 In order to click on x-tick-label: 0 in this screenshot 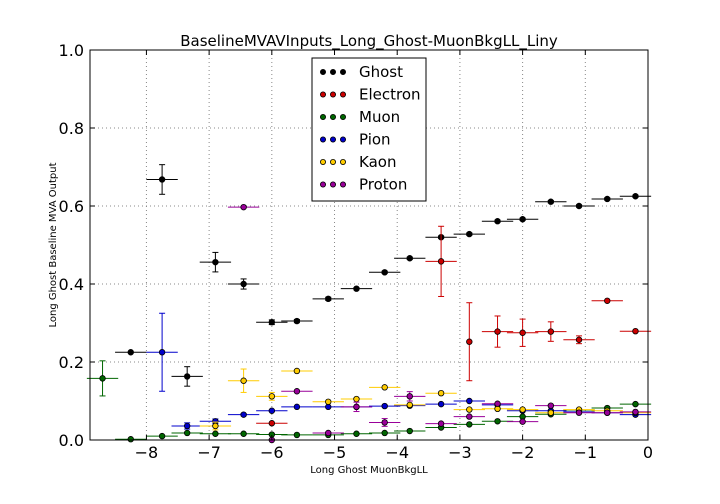, I will do `click(648, 452)`.